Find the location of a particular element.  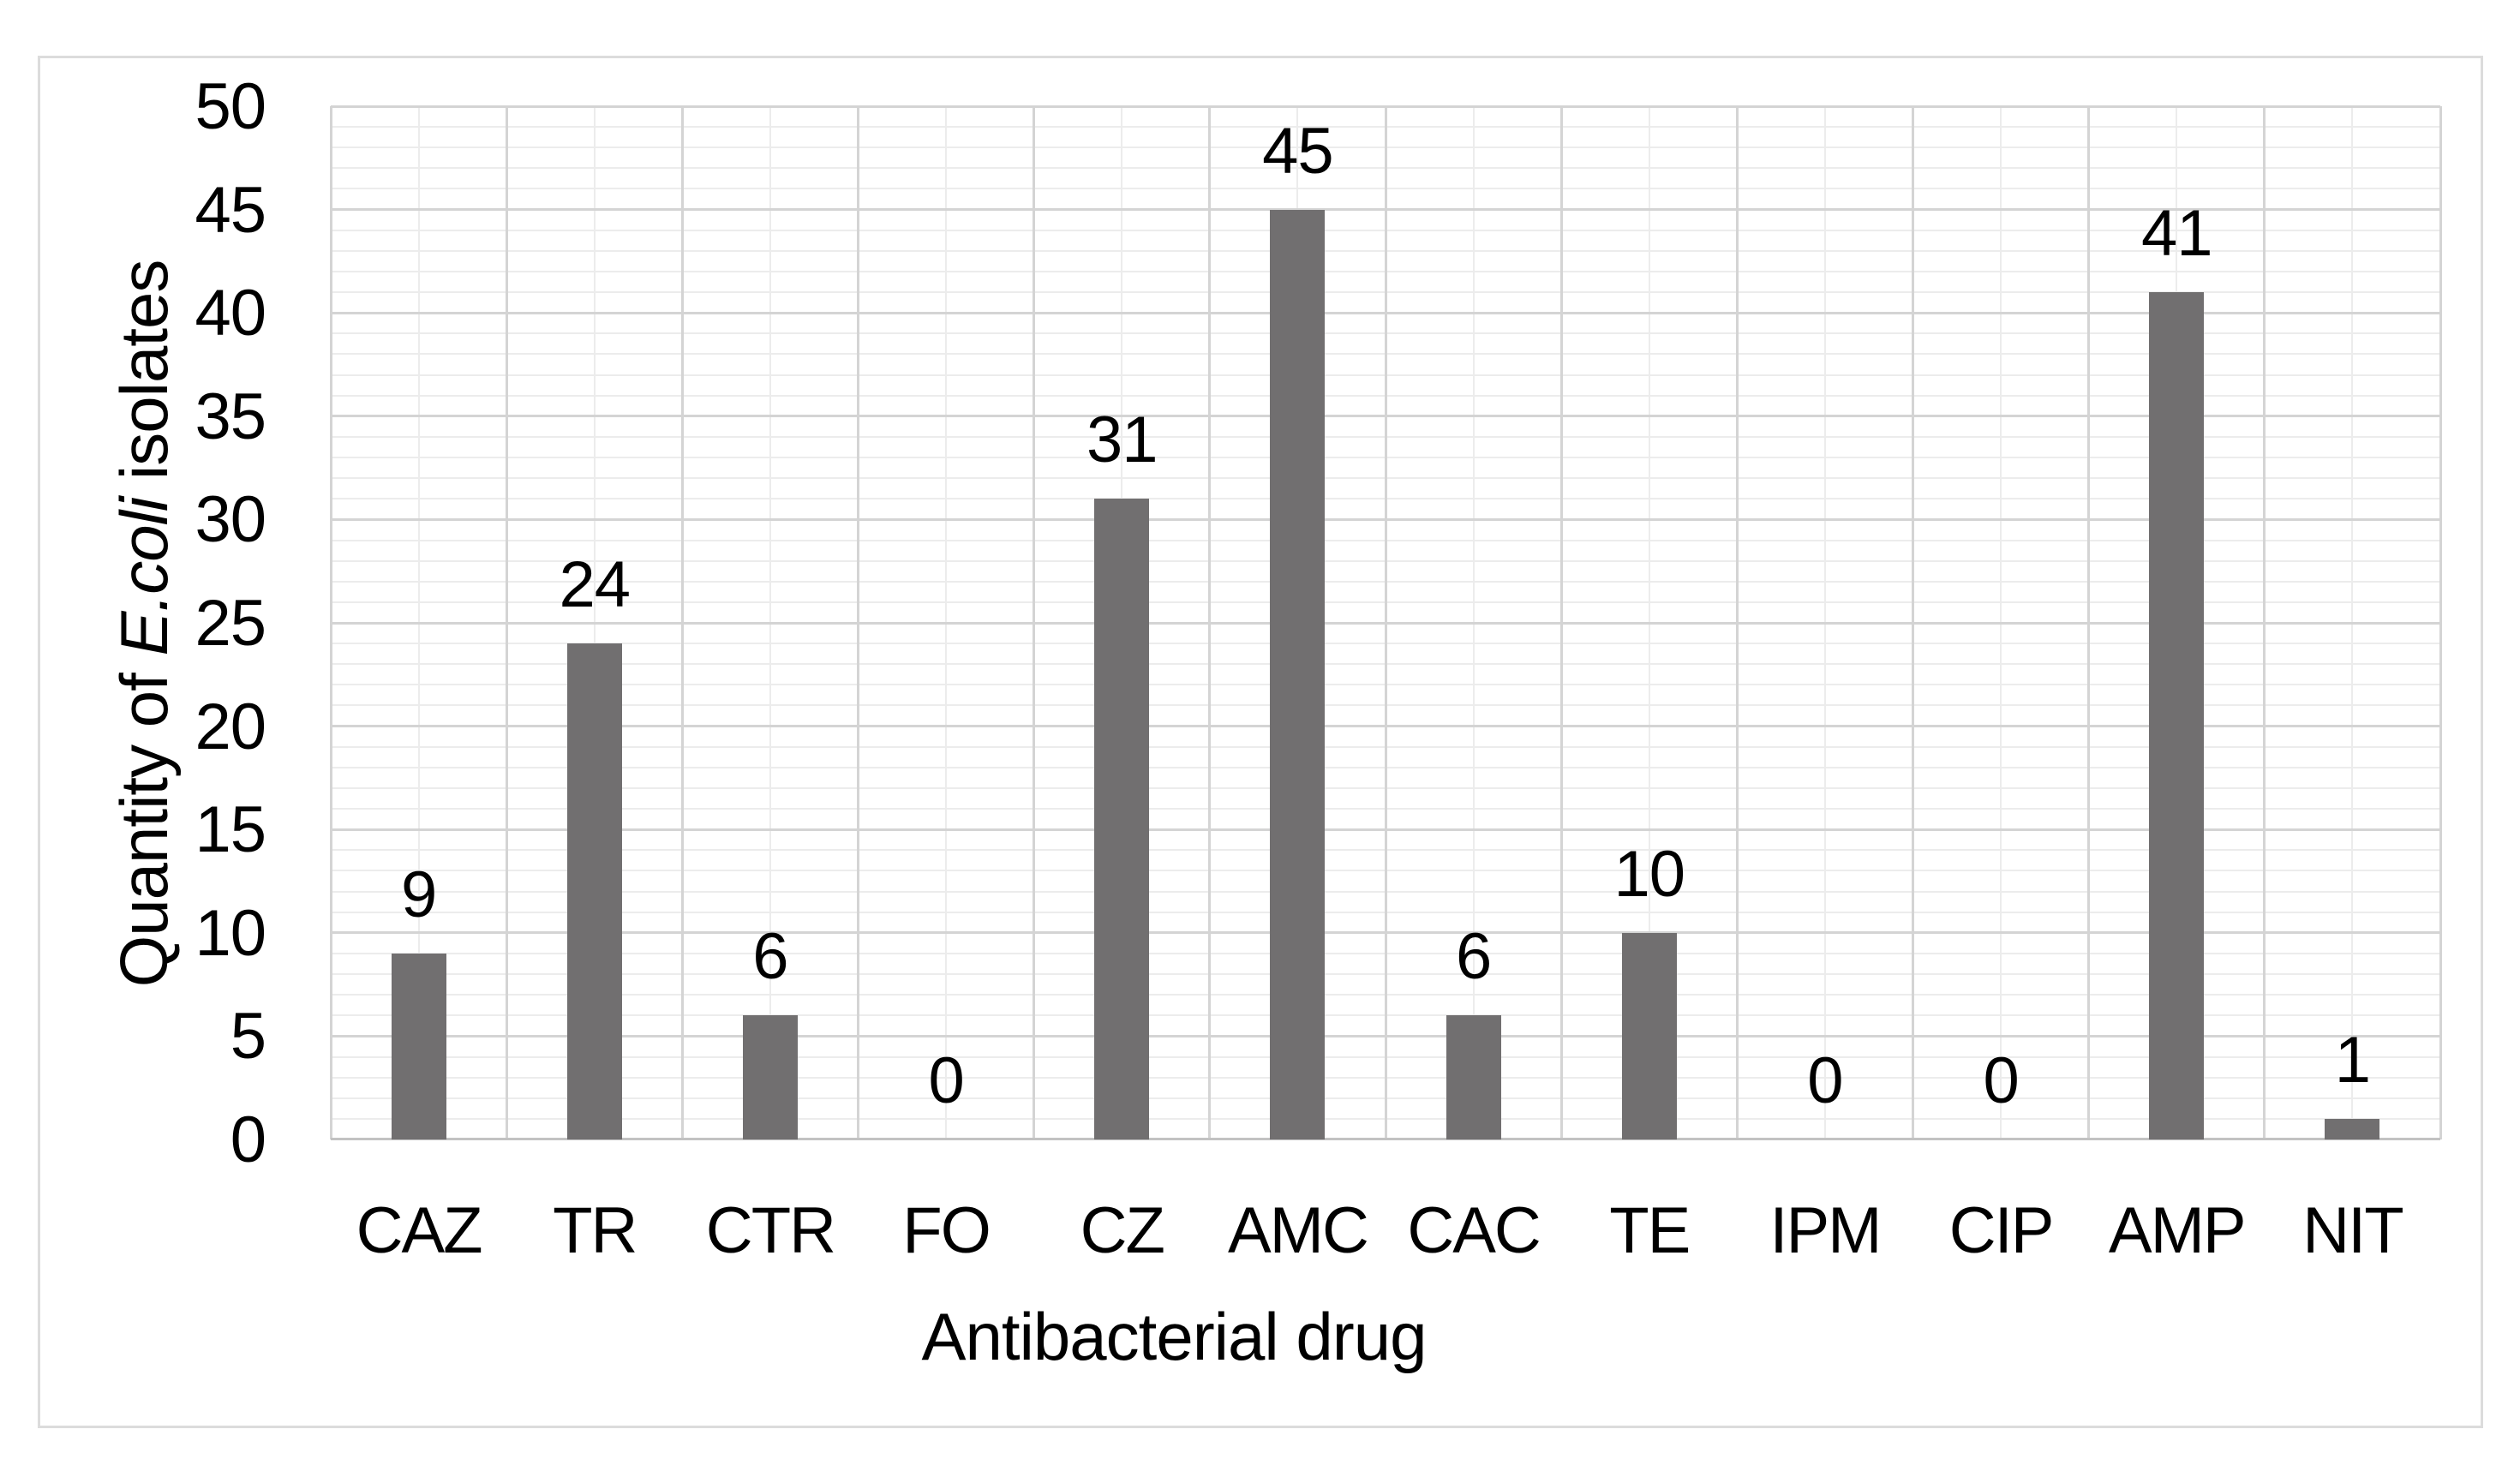

x-category-label: TR is located at coordinates (595, 1231).